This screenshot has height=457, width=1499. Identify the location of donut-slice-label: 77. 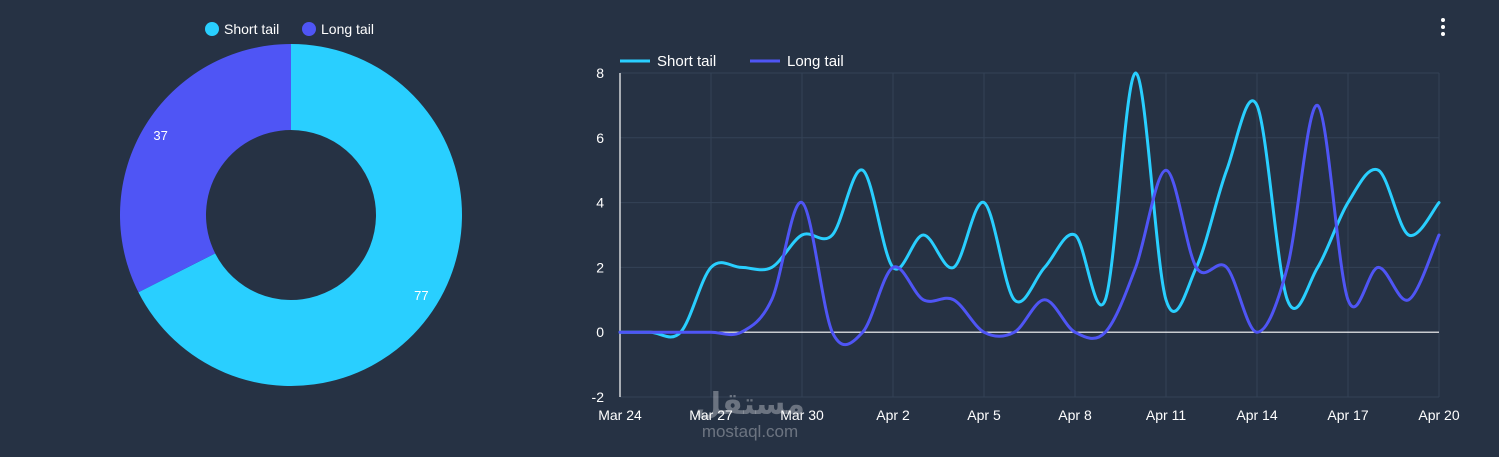
(421, 295).